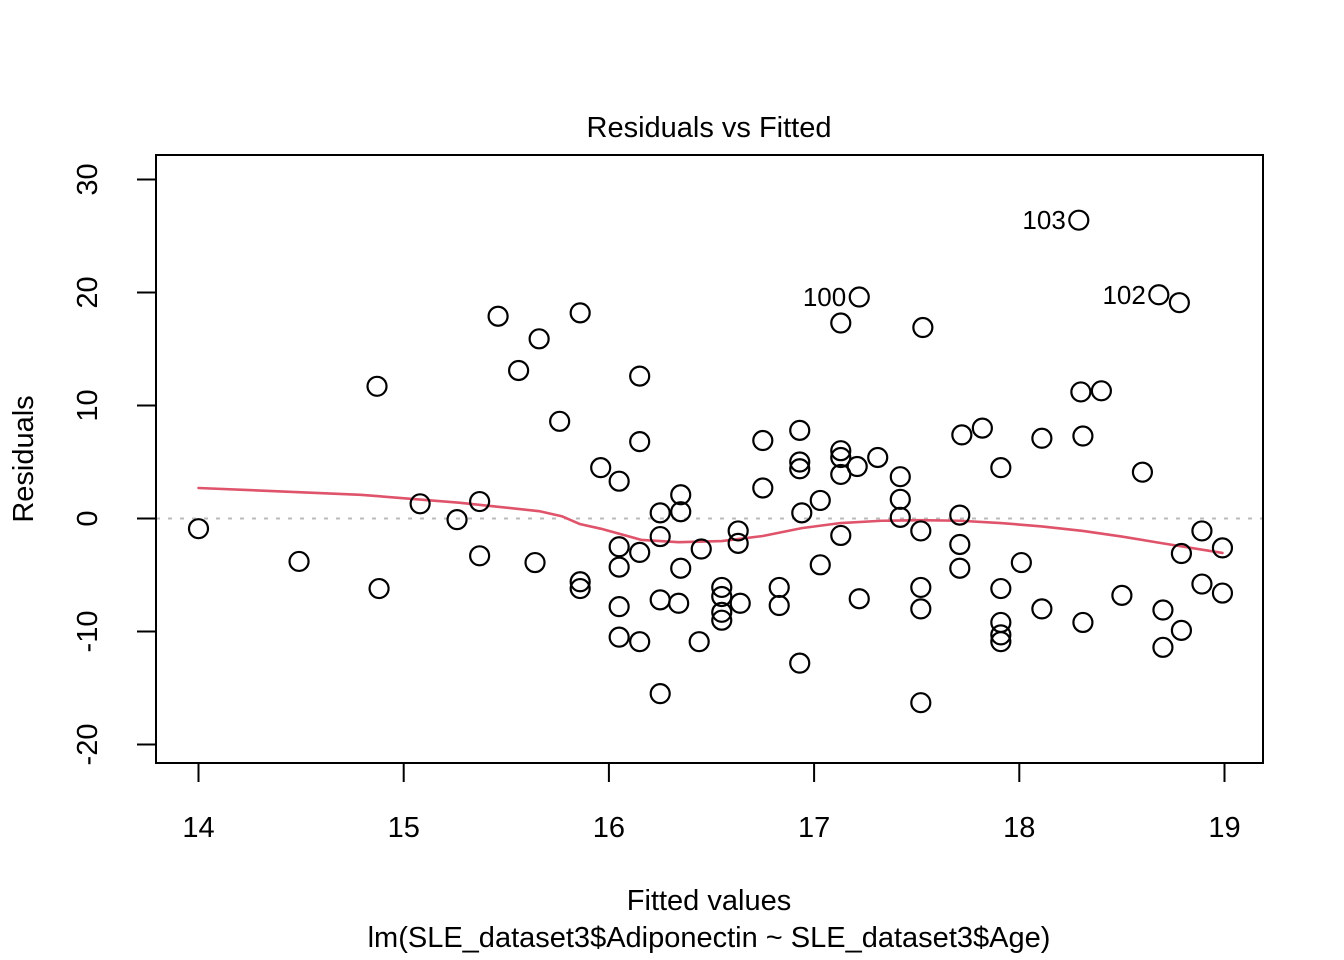  I want to click on outlier-label: 103, so click(1043, 220).